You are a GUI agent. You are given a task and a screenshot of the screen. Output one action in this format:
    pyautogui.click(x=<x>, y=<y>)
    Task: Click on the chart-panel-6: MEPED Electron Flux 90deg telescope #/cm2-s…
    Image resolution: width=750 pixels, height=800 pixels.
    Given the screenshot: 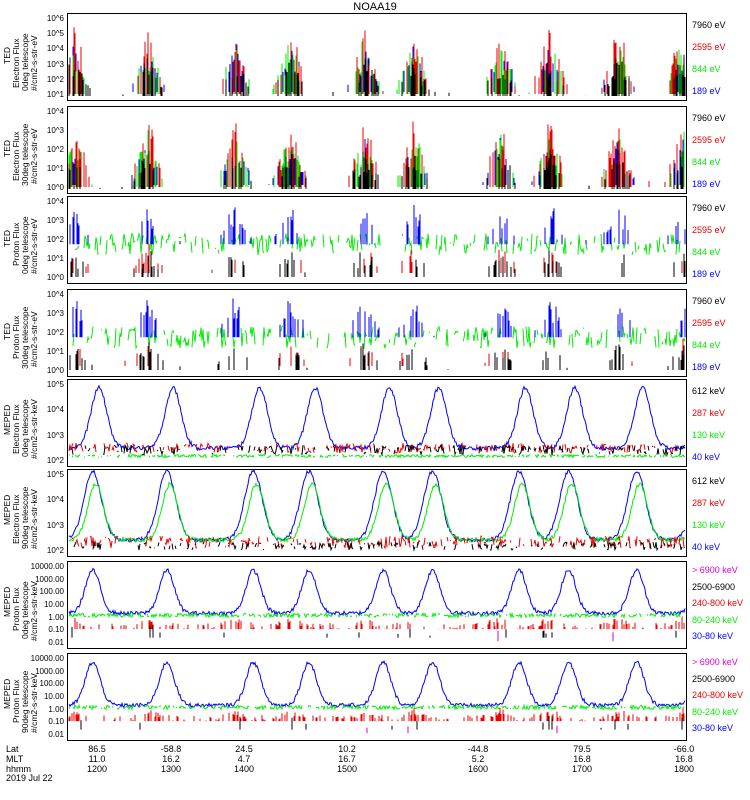 What is the action you would take?
    pyautogui.click(x=375, y=513)
    